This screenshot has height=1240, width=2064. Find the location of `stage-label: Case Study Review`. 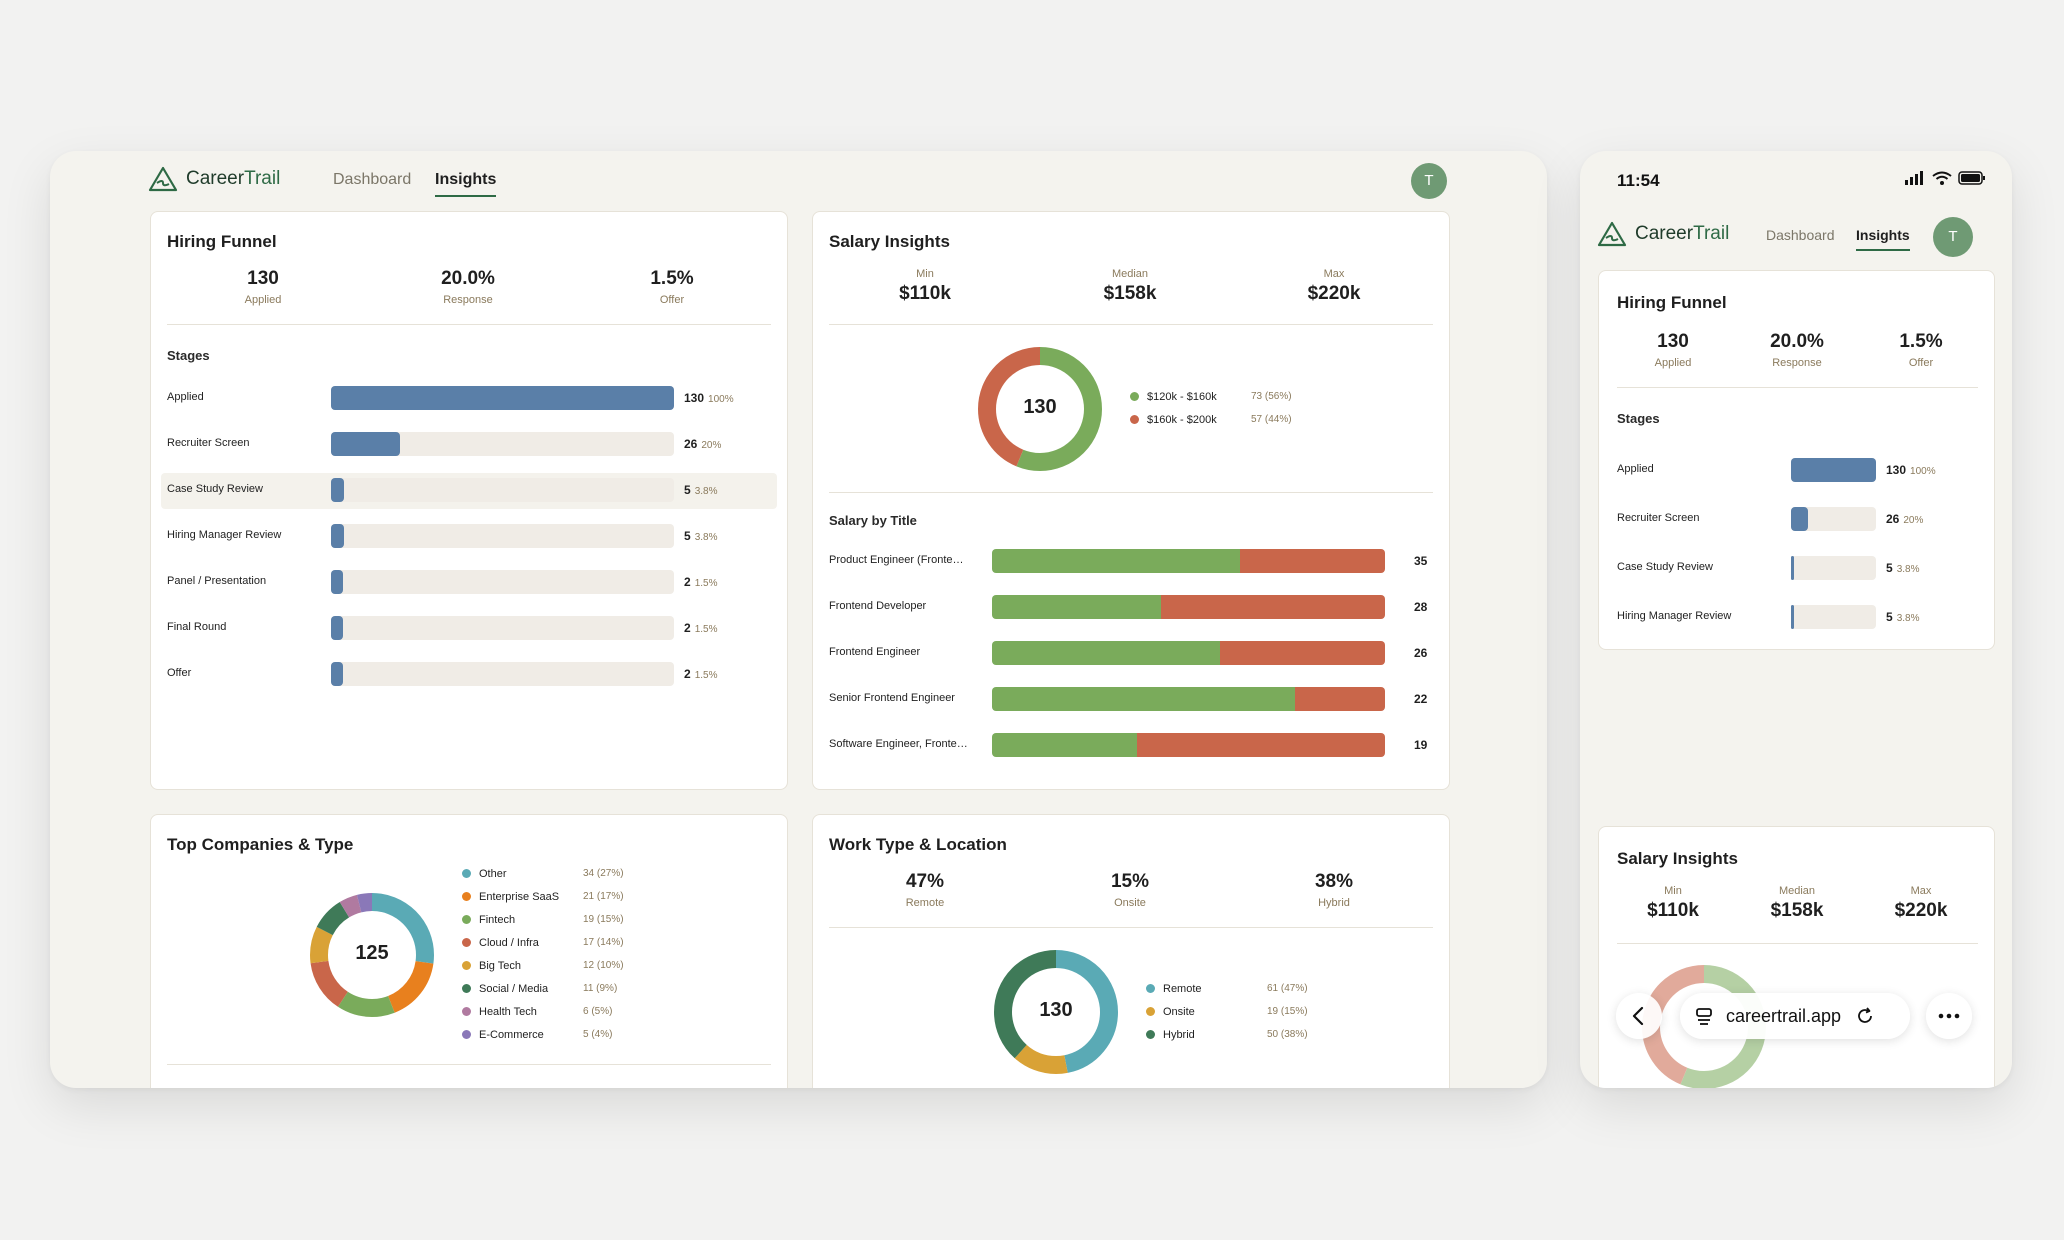

stage-label: Case Study Review is located at coordinates (1665, 567).